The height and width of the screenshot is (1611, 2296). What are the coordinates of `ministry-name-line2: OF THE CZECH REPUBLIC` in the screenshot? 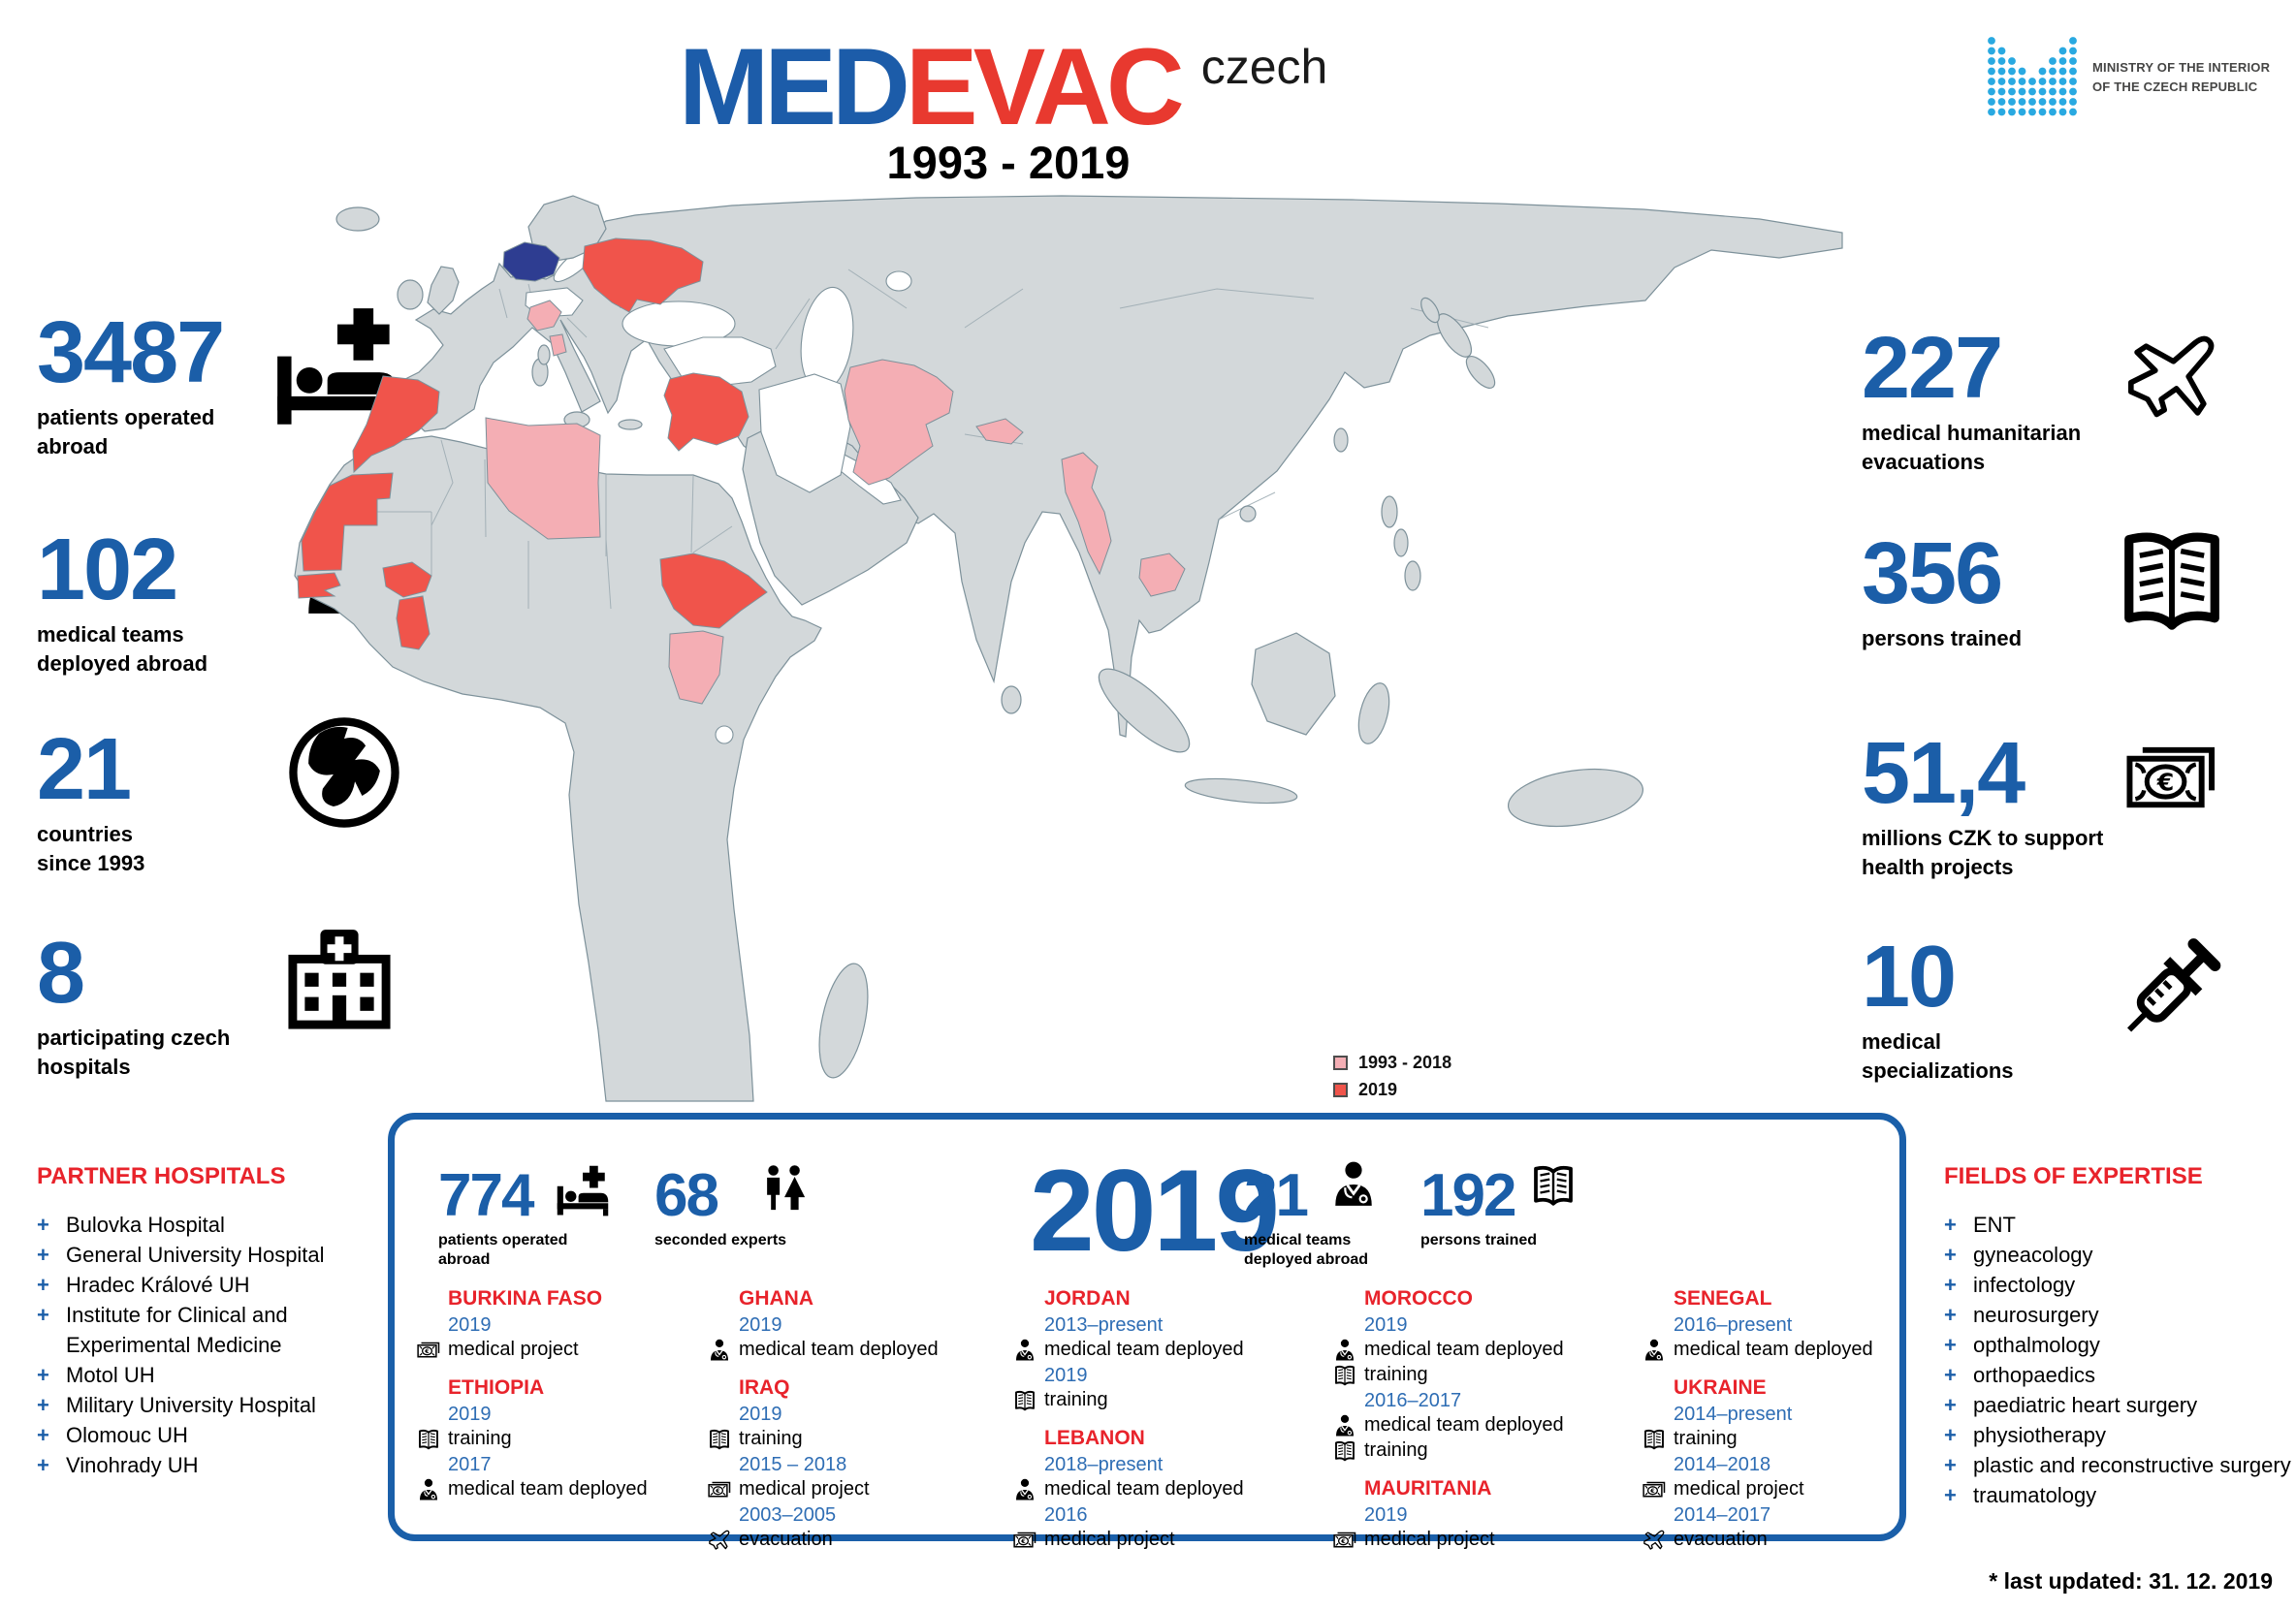 It's located at (2175, 87).